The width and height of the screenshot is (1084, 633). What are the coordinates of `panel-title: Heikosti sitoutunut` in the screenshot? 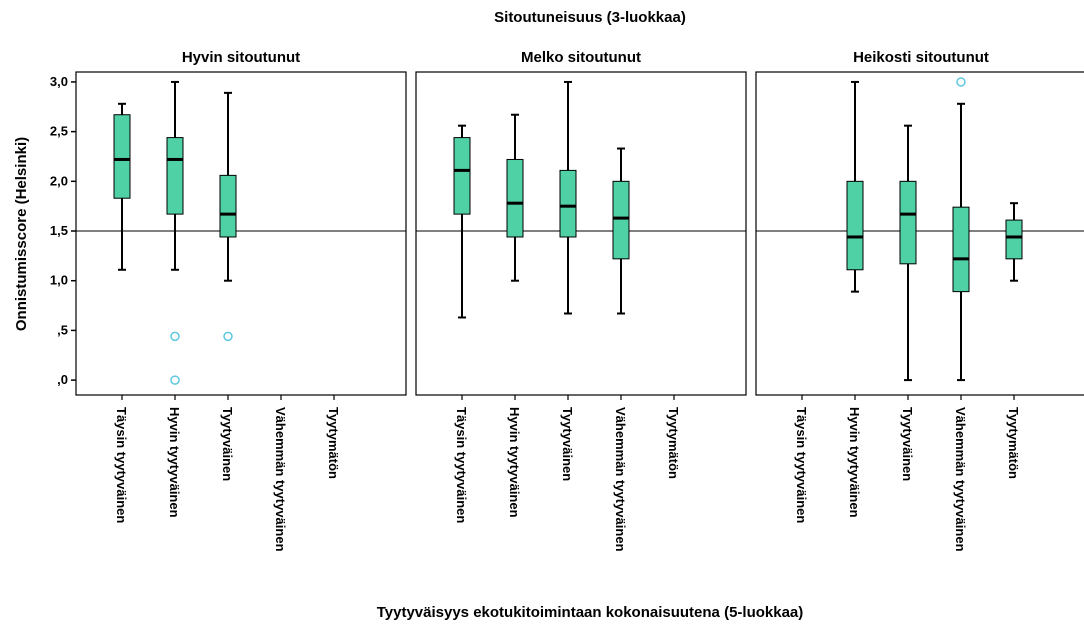 It's located at (921, 57).